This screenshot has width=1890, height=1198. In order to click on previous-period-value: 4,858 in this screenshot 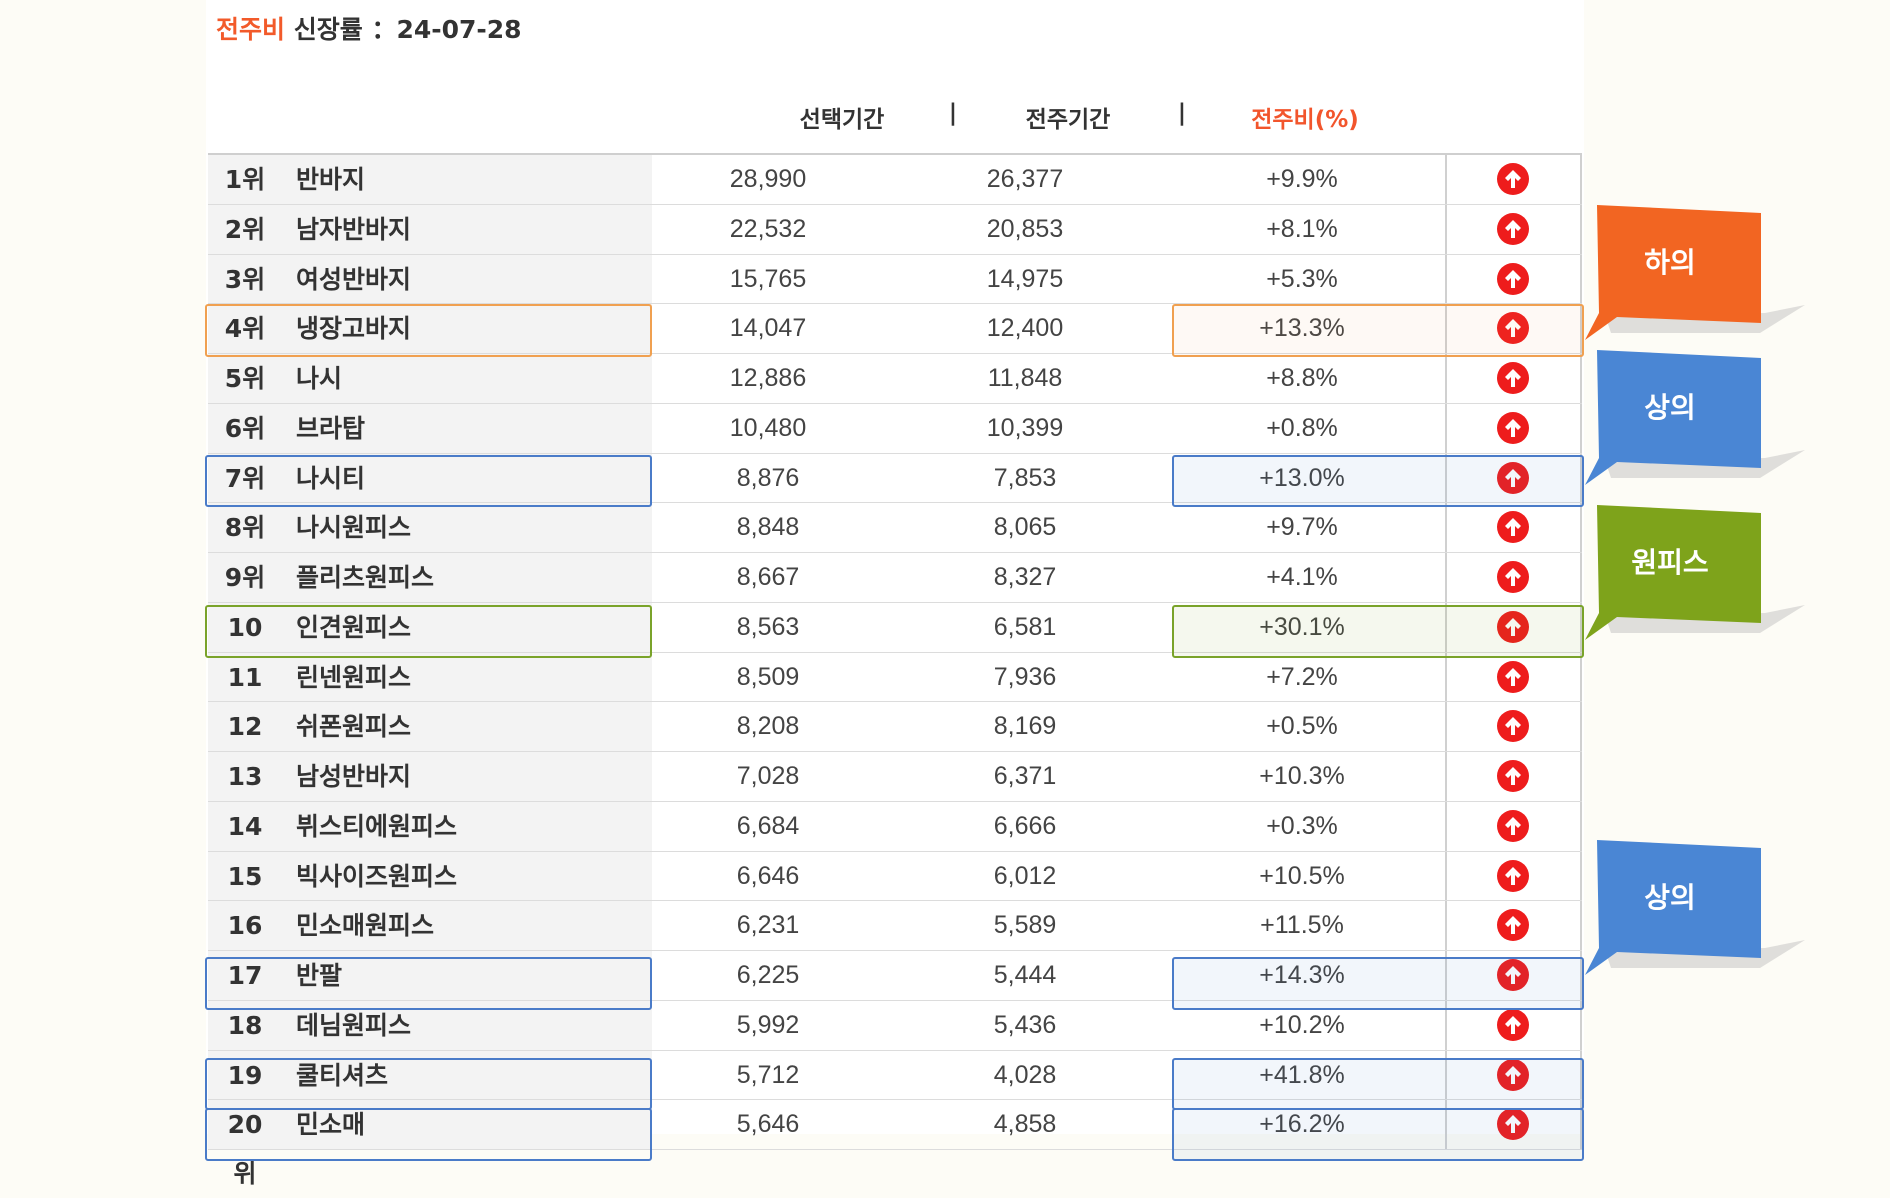, I will do `click(1025, 1124)`.